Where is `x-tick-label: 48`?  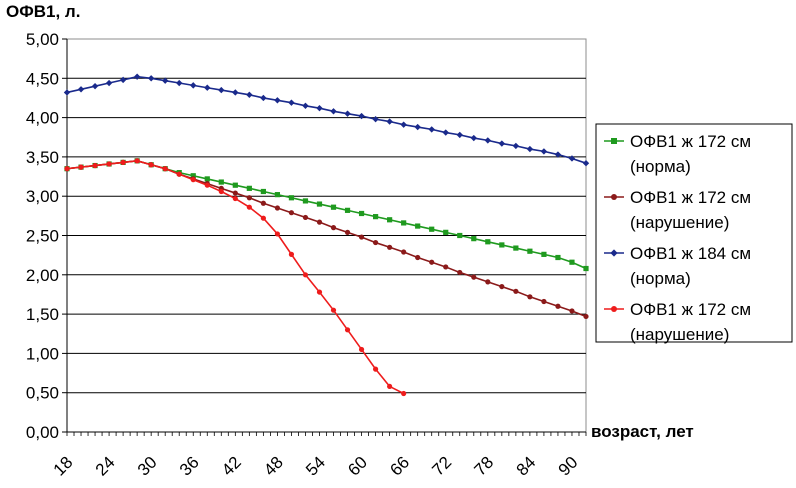 x-tick-label: 48 is located at coordinates (273, 466).